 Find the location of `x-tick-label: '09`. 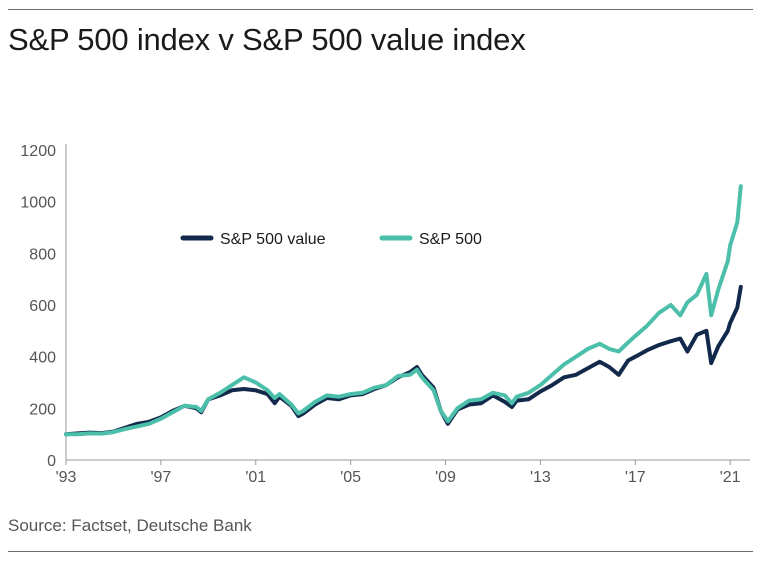

x-tick-label: '09 is located at coordinates (445, 477).